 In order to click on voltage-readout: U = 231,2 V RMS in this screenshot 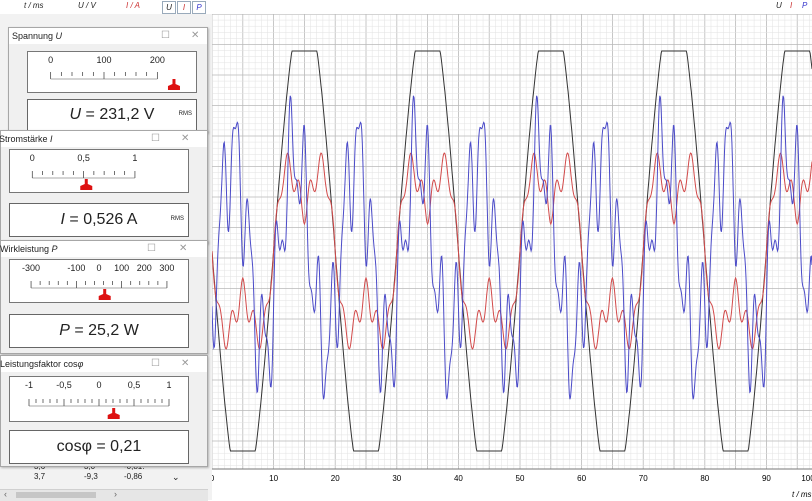, I will do `click(112, 115)`.